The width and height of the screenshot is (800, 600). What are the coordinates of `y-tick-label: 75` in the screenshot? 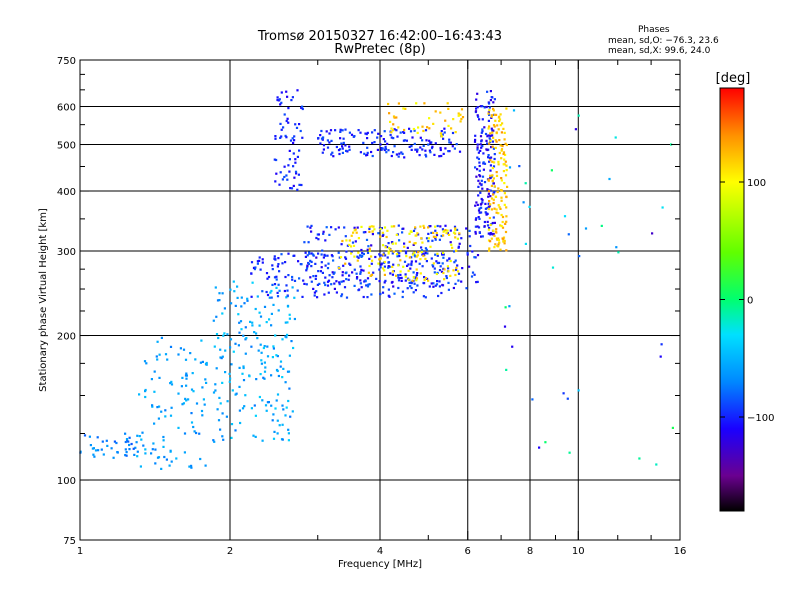 It's located at (69, 541).